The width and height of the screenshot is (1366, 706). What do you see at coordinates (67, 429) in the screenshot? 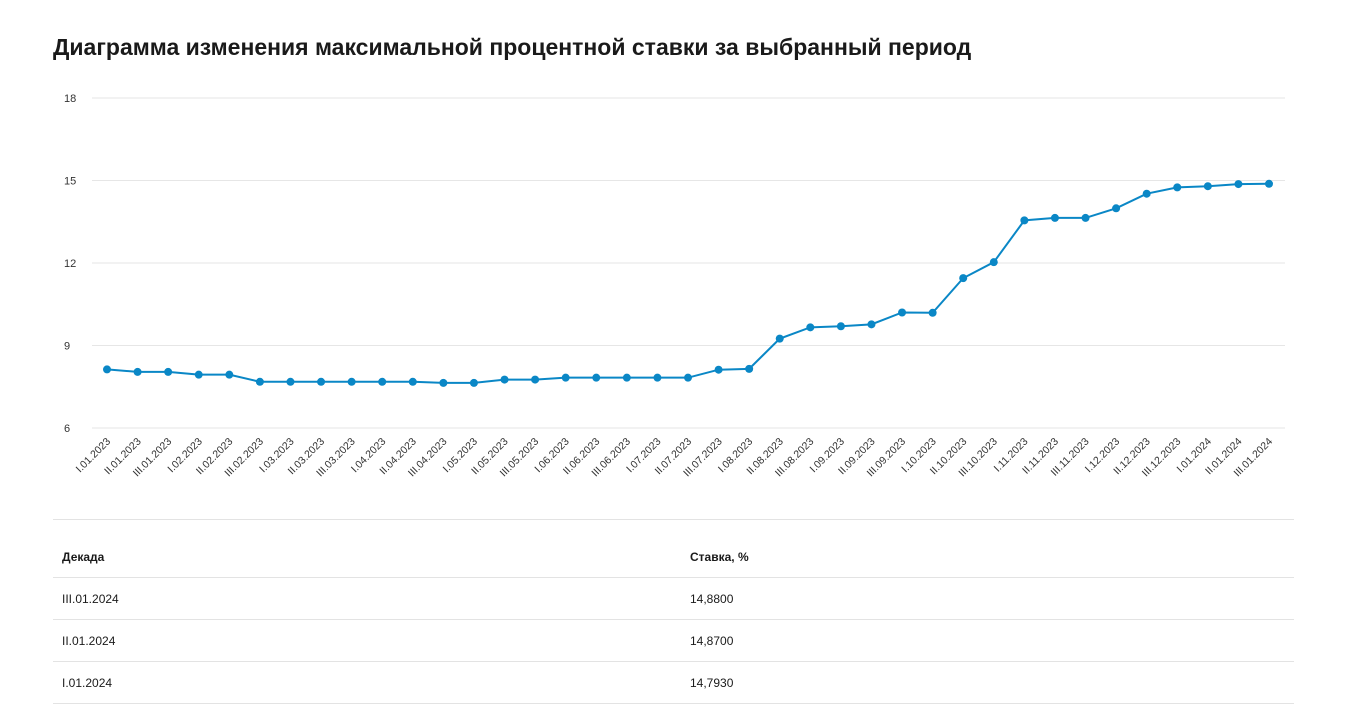
I see `y-tick-label: 6` at bounding box center [67, 429].